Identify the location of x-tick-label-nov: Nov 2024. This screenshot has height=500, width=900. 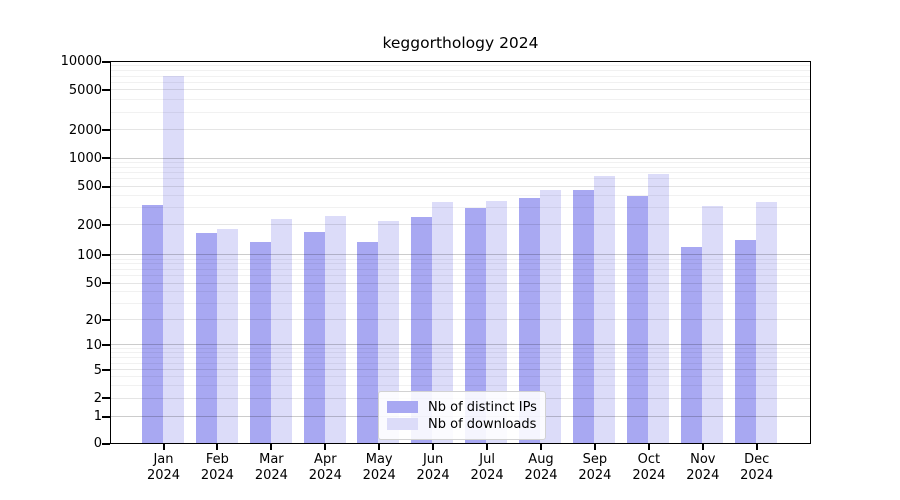
(703, 467).